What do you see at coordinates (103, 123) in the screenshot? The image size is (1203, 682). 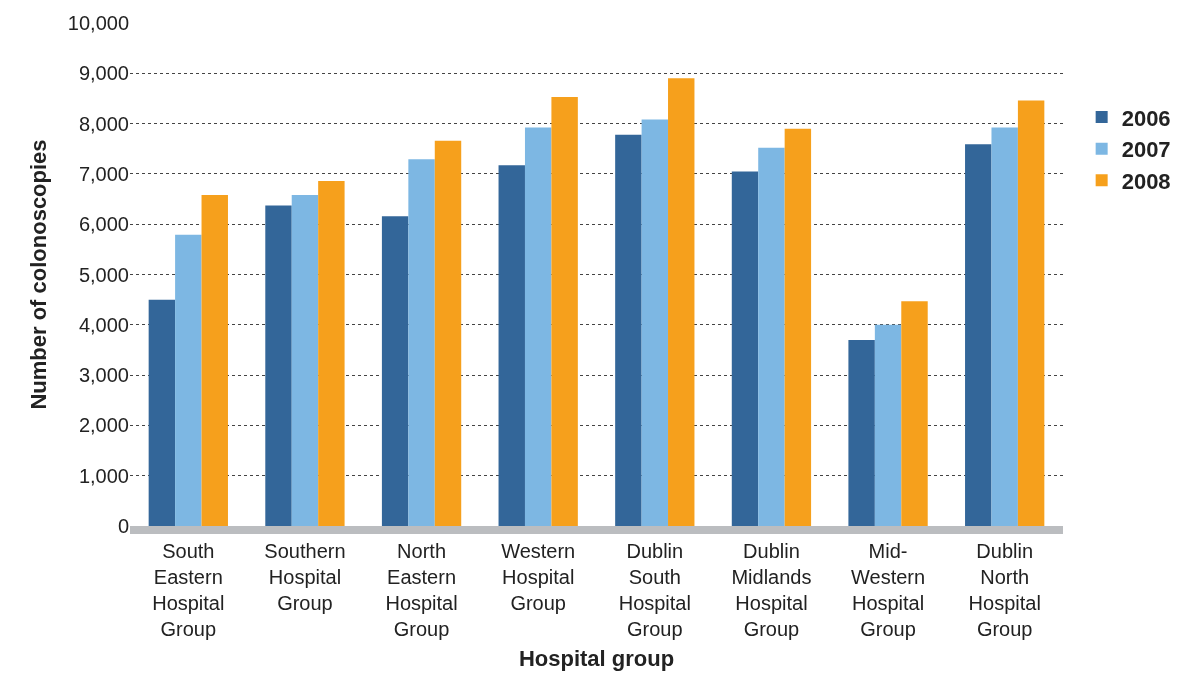 I see `y-tick-label: 8,000` at bounding box center [103, 123].